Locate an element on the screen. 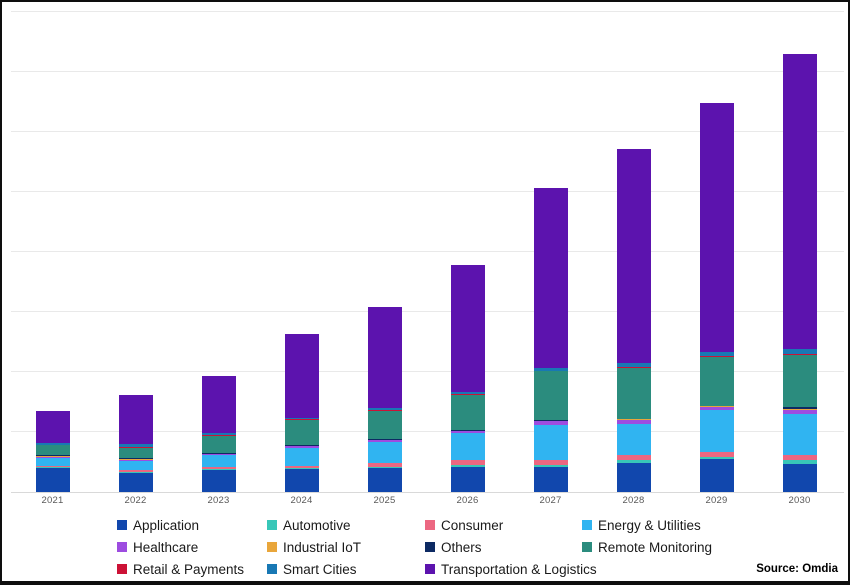  x-axis-label: 2023 is located at coordinates (218, 500).